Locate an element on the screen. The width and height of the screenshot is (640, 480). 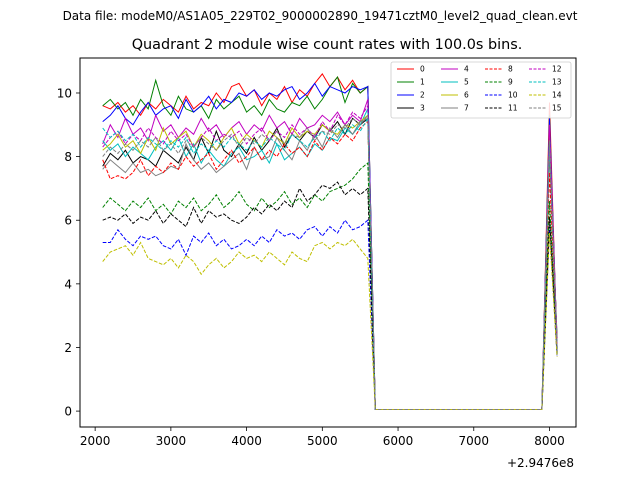
legend-label-5: 5 is located at coordinates (466, 82).